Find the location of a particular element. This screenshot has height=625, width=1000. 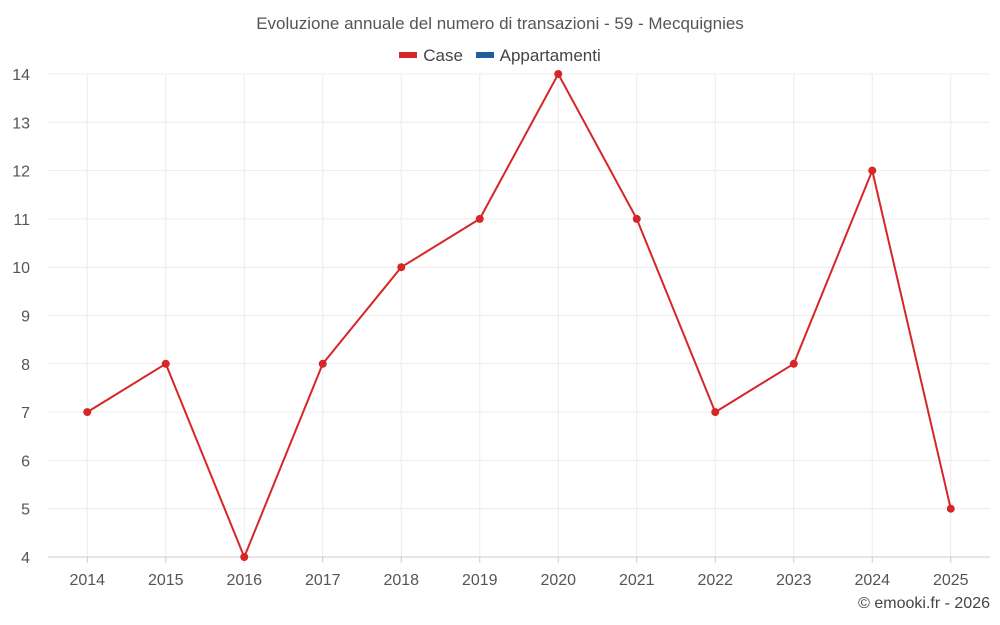

data-point-case-2024 is located at coordinates (872, 170).